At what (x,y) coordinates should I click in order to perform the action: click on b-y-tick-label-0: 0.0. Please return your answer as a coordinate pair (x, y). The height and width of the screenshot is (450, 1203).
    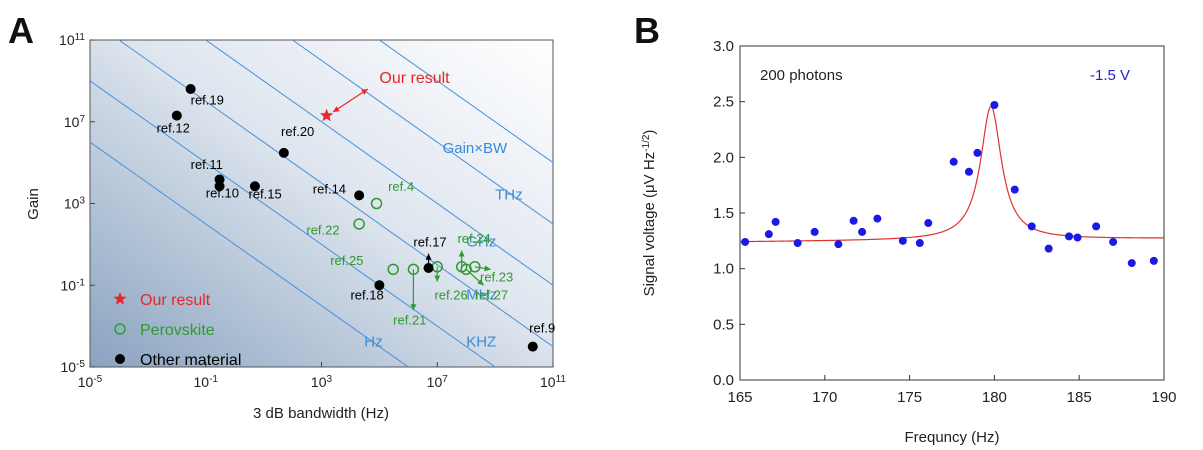
    Looking at the image, I should click on (723, 380).